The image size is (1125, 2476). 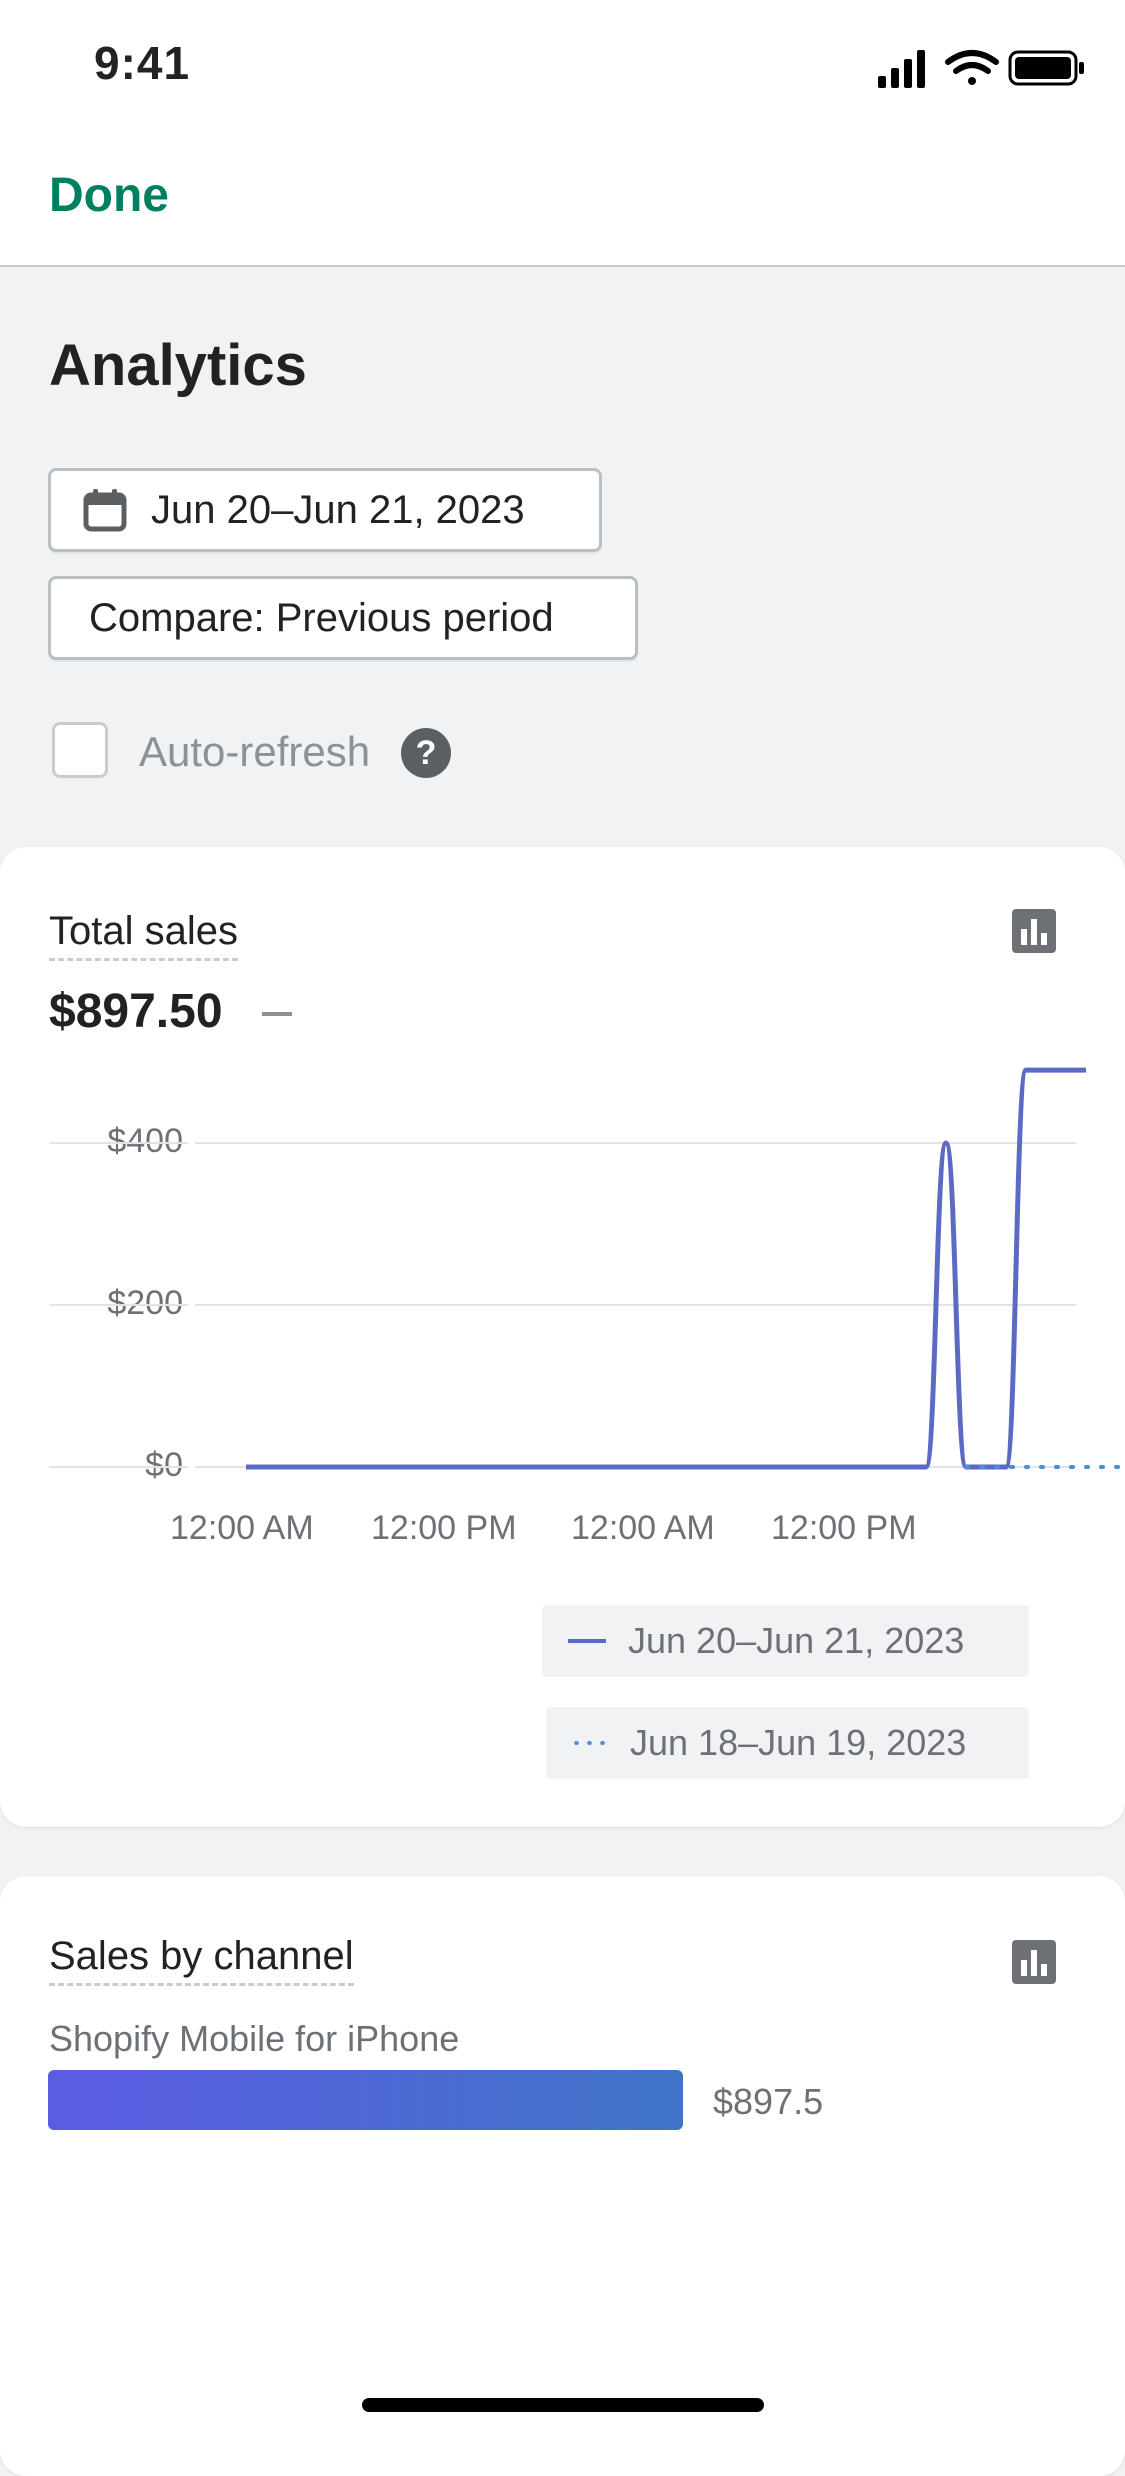 What do you see at coordinates (426, 753) in the screenshot?
I see `help-icon: ?` at bounding box center [426, 753].